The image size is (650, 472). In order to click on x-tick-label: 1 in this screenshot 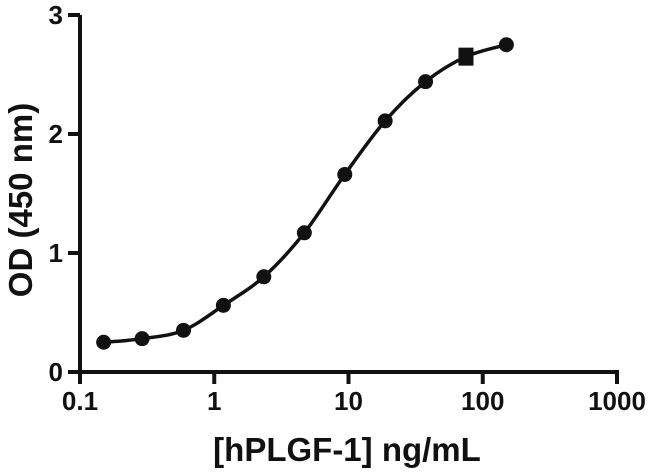, I will do `click(214, 401)`.